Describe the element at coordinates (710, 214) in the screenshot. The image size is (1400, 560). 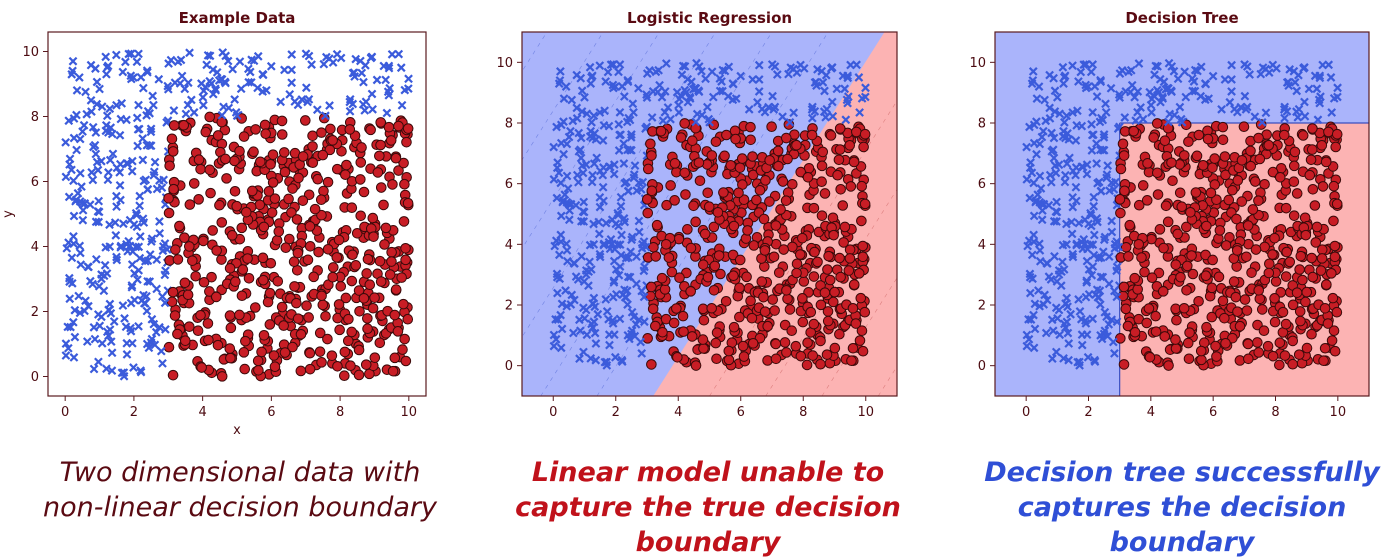
I see `points-layer` at that location.